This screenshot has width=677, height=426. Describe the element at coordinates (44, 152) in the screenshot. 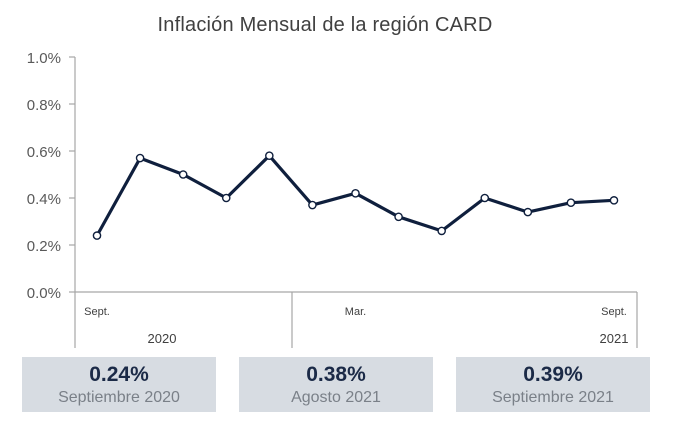

I see `y-tick-label: 0.6%` at that location.